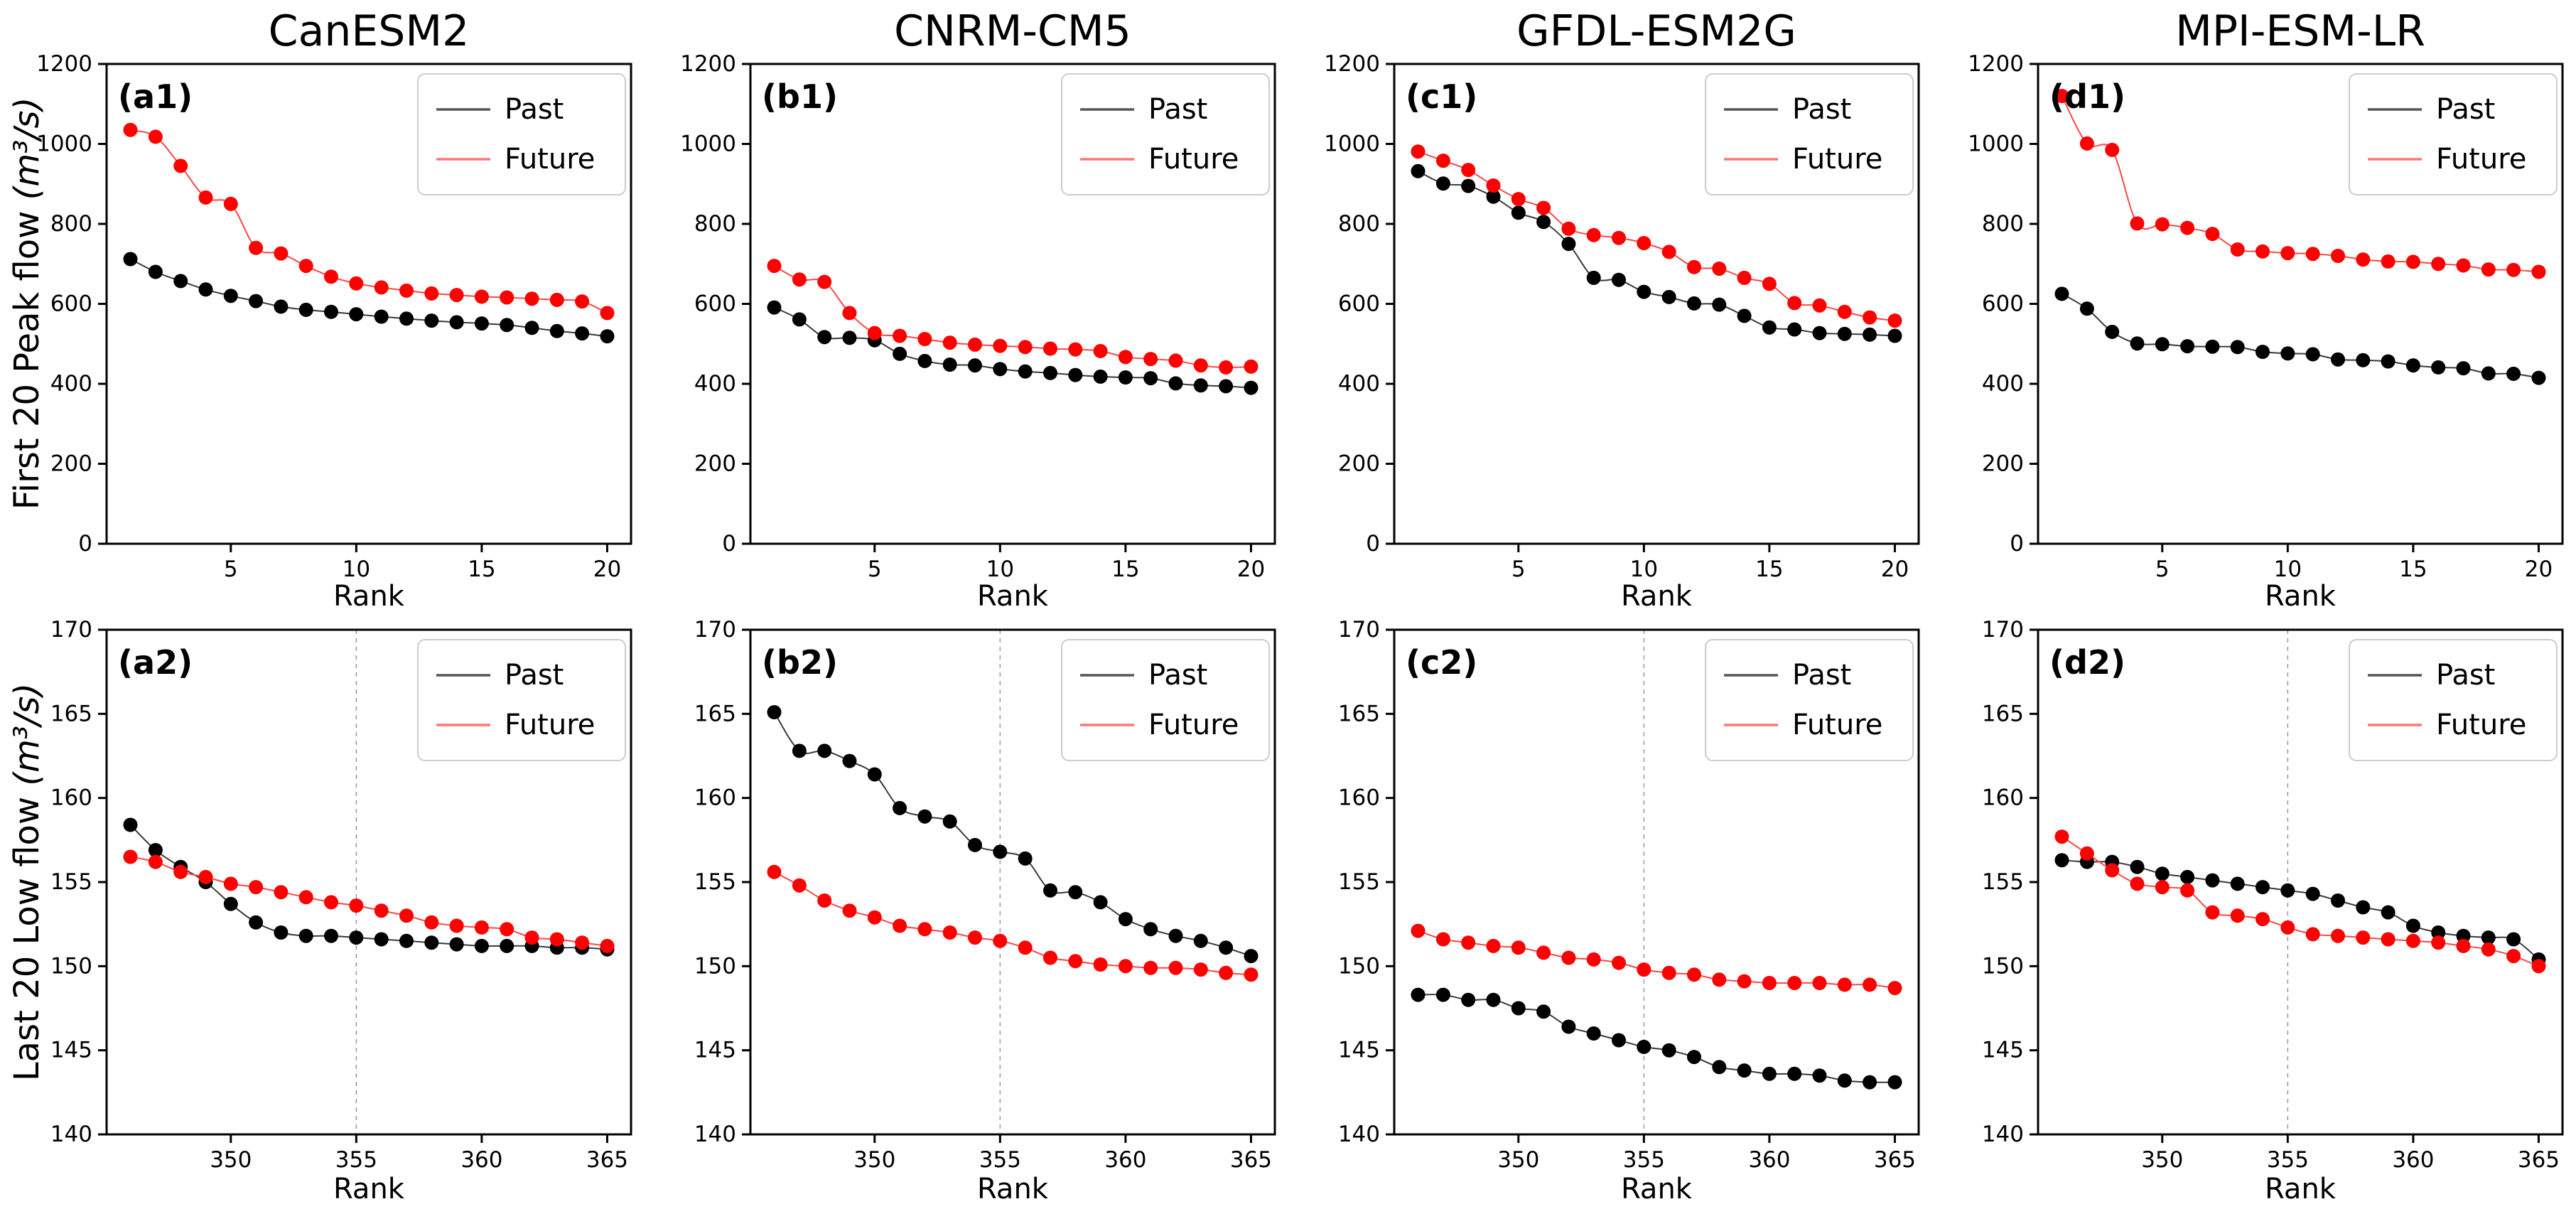 This screenshot has width=2576, height=1214. Describe the element at coordinates (2003, 304) in the screenshot. I see `y-axis-ticks: 0 200 400 600 800 1000 1200` at that location.